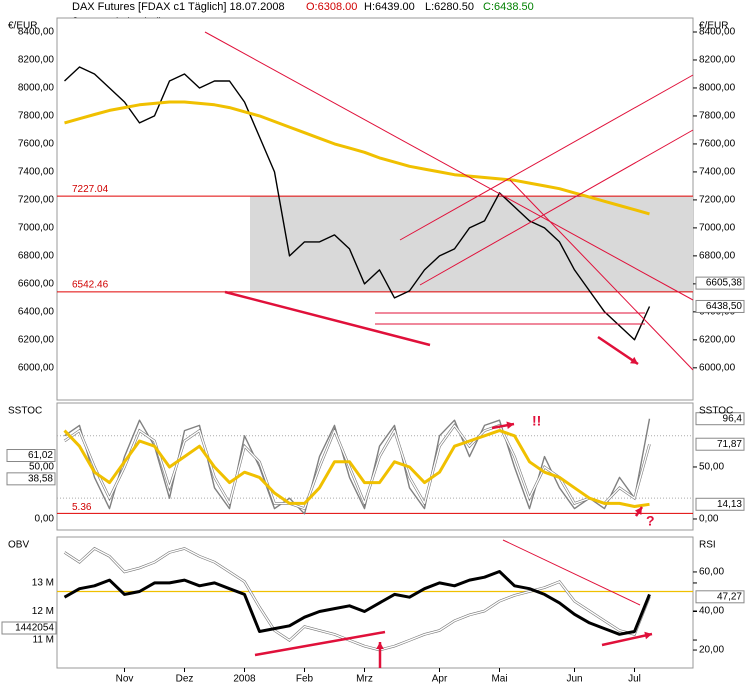 Image resolution: width=746 pixels, height=686 pixels. What do you see at coordinates (711, 611) in the screenshot?
I see `y2-tick-label: 40,00` at bounding box center [711, 611].